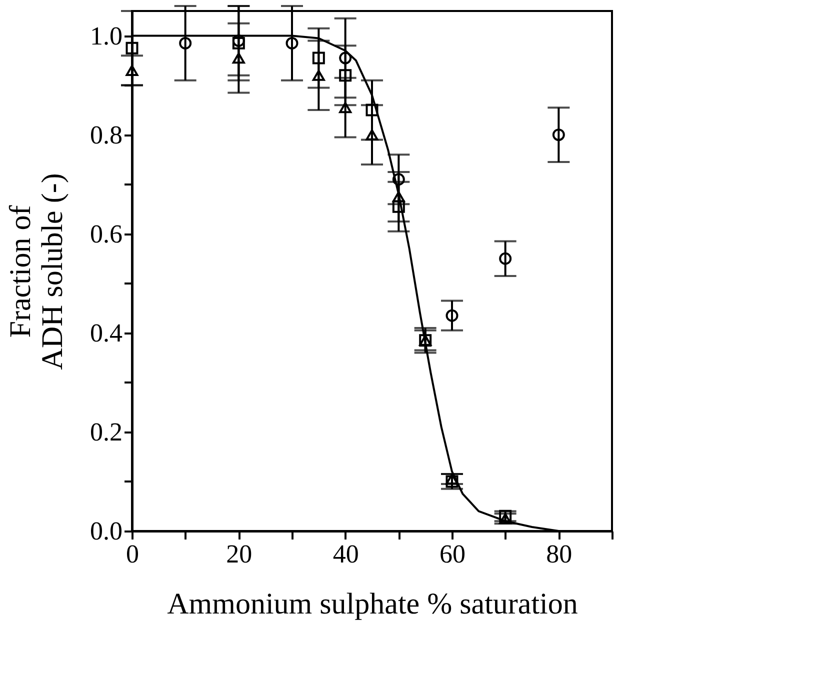 This screenshot has height=697, width=837. What do you see at coordinates (132, 554) in the screenshot?
I see `x-tick-label: 0` at bounding box center [132, 554].